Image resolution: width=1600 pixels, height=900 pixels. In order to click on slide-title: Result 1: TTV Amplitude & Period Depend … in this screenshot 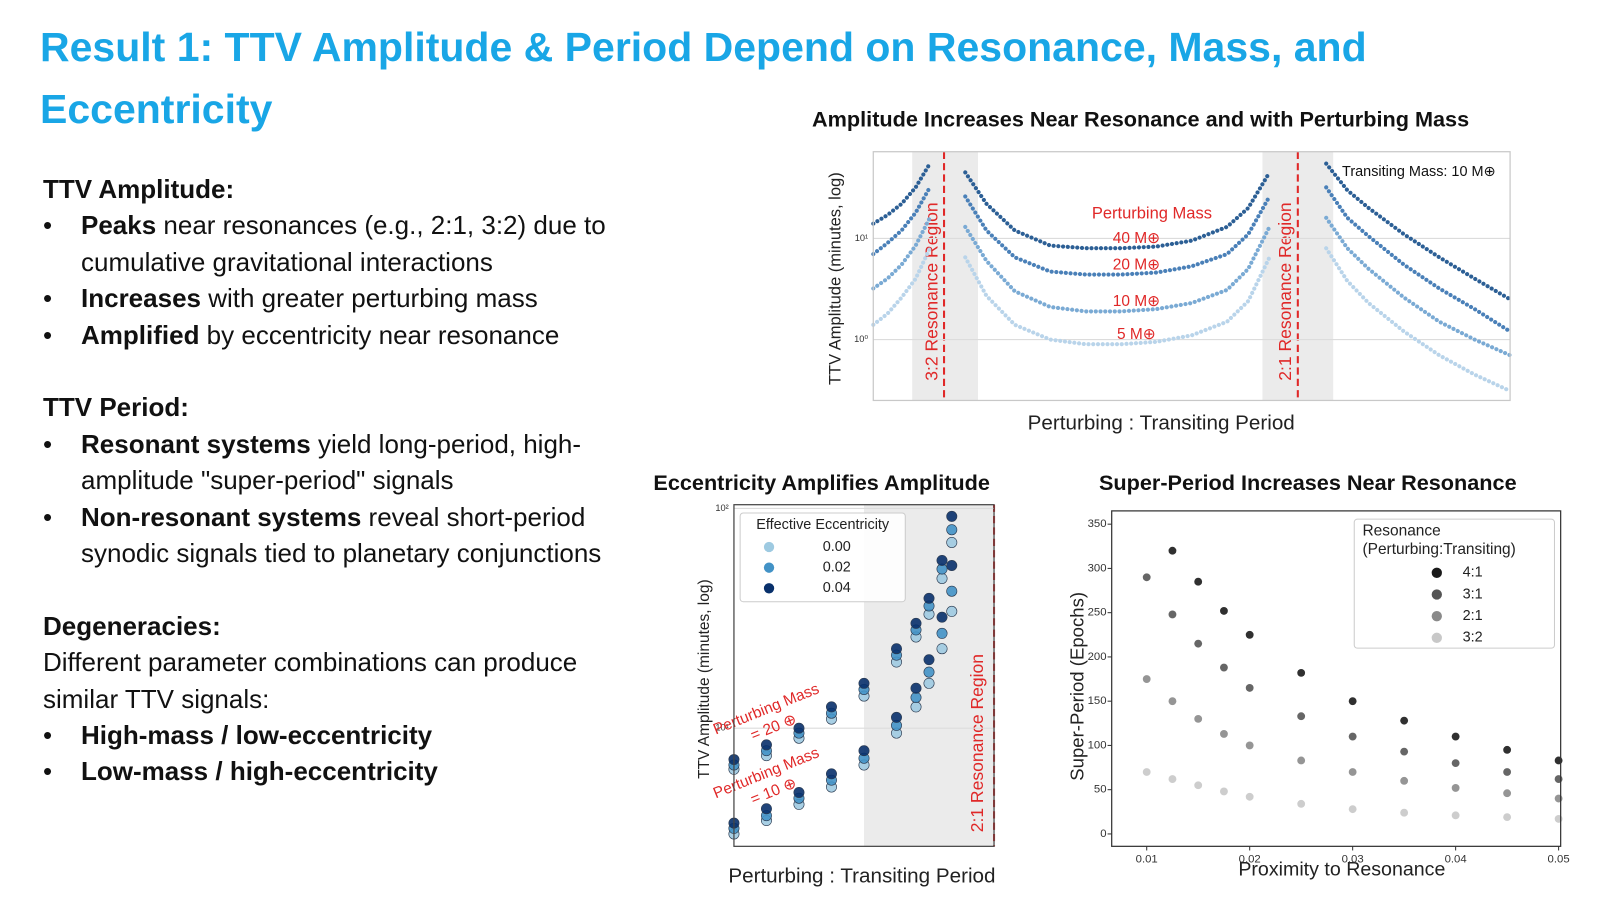, I will do `click(703, 78)`.